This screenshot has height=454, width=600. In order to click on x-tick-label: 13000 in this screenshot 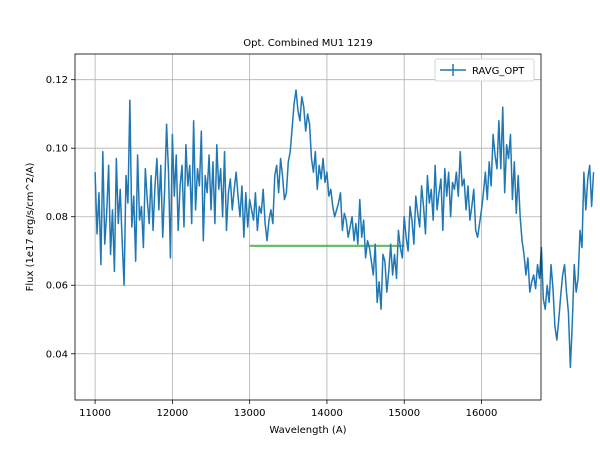, I will do `click(250, 413)`.